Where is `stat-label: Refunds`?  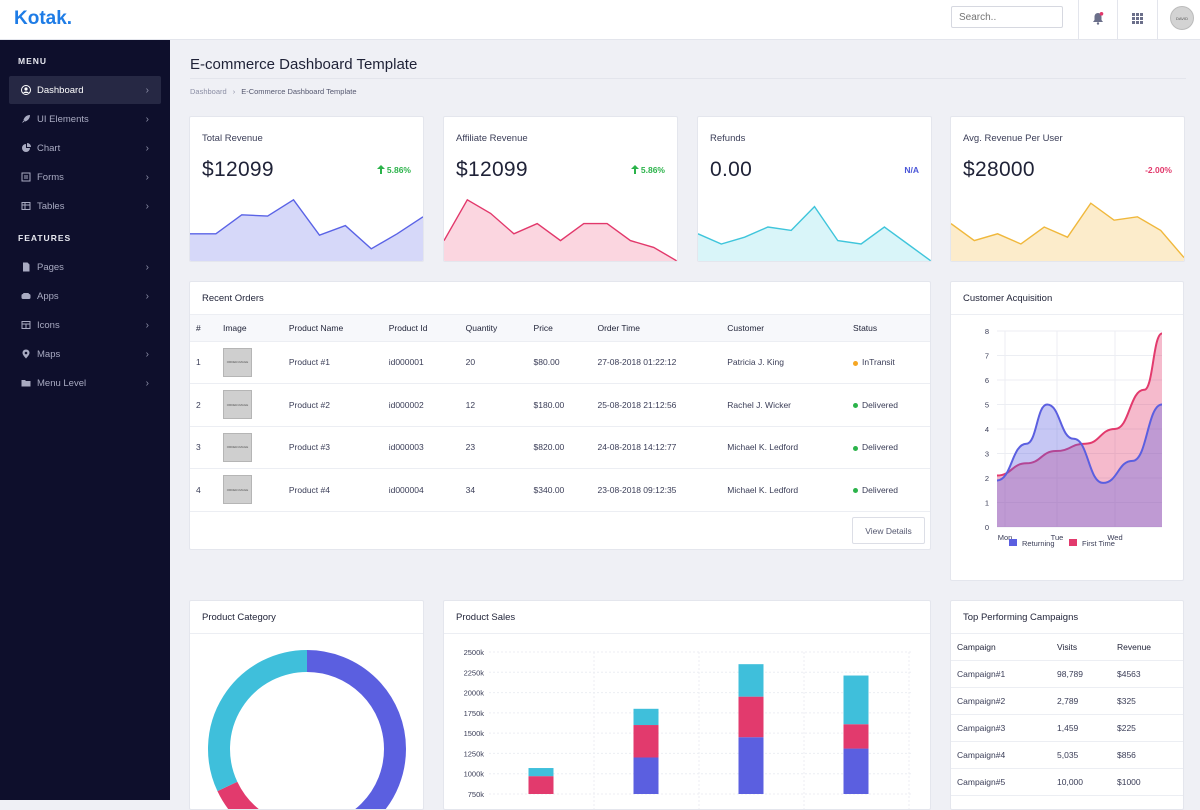
stat-label: Refunds is located at coordinates (728, 138).